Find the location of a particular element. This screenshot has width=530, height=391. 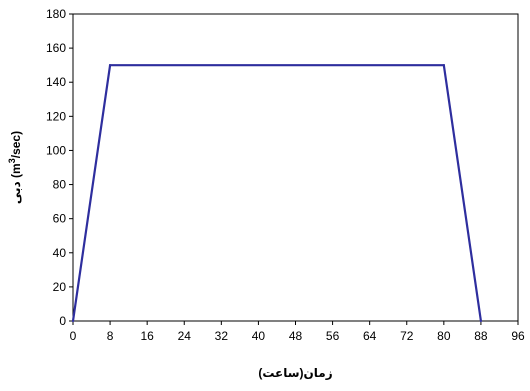

y-tick-label: 160 is located at coordinates (56, 48).